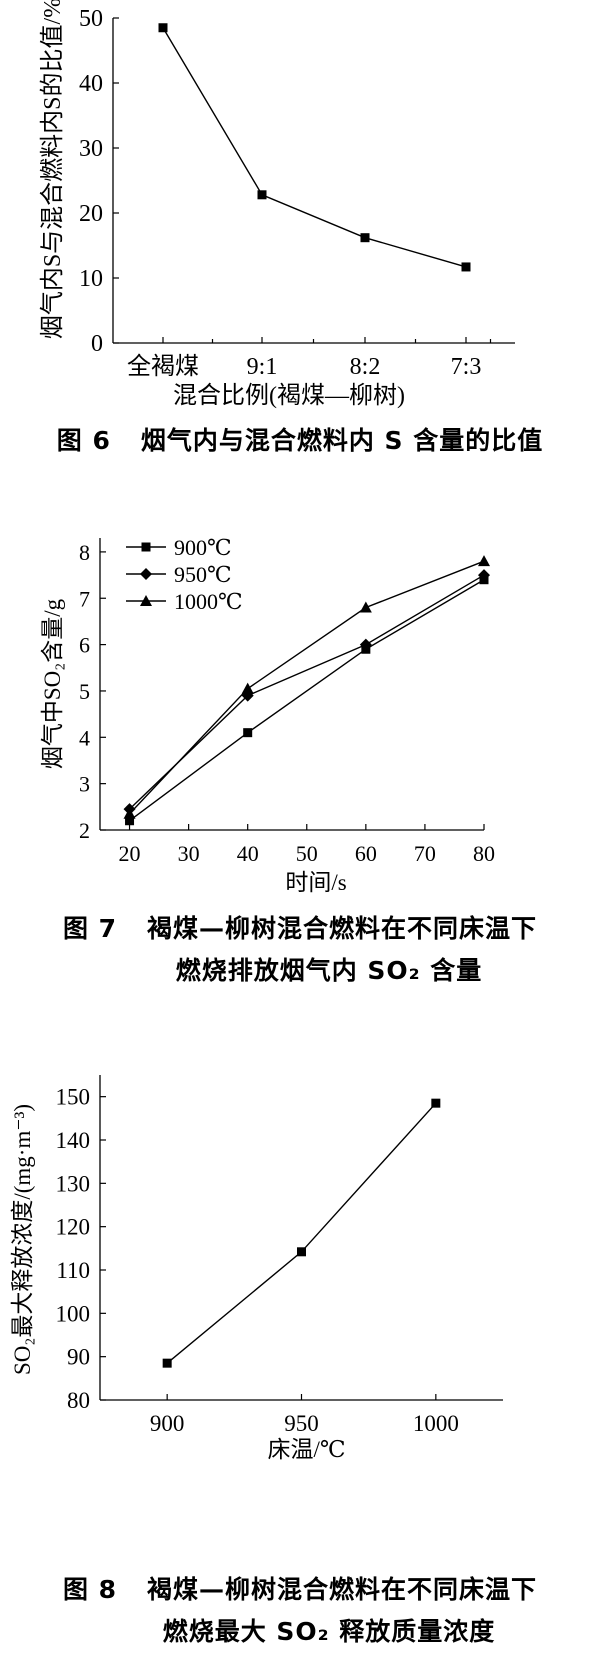  I want to click on y-tick-label: 130, so click(73, 1183).